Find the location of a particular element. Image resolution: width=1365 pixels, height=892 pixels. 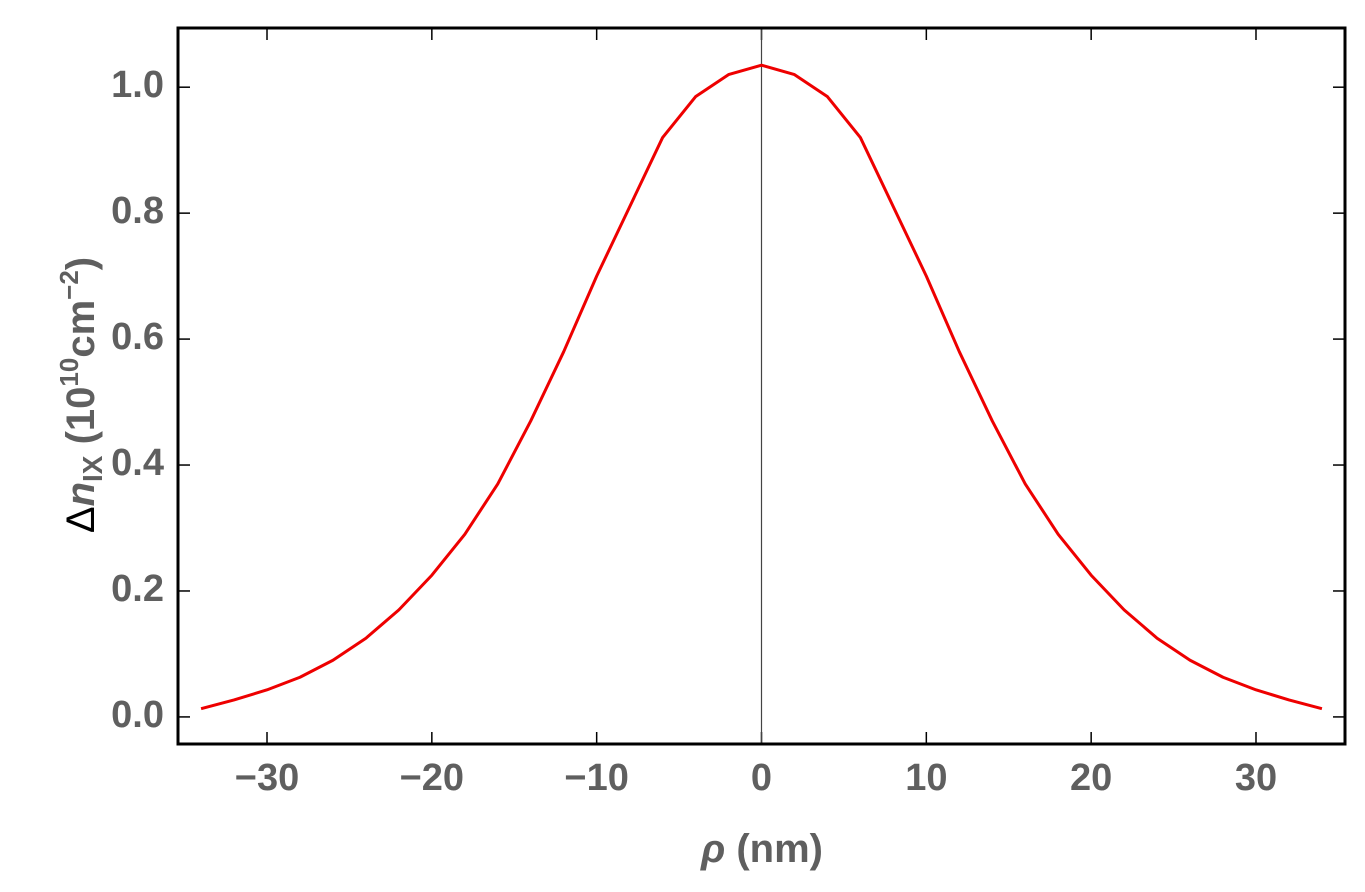

y-tick-label: 0.8 is located at coordinates (137, 211).